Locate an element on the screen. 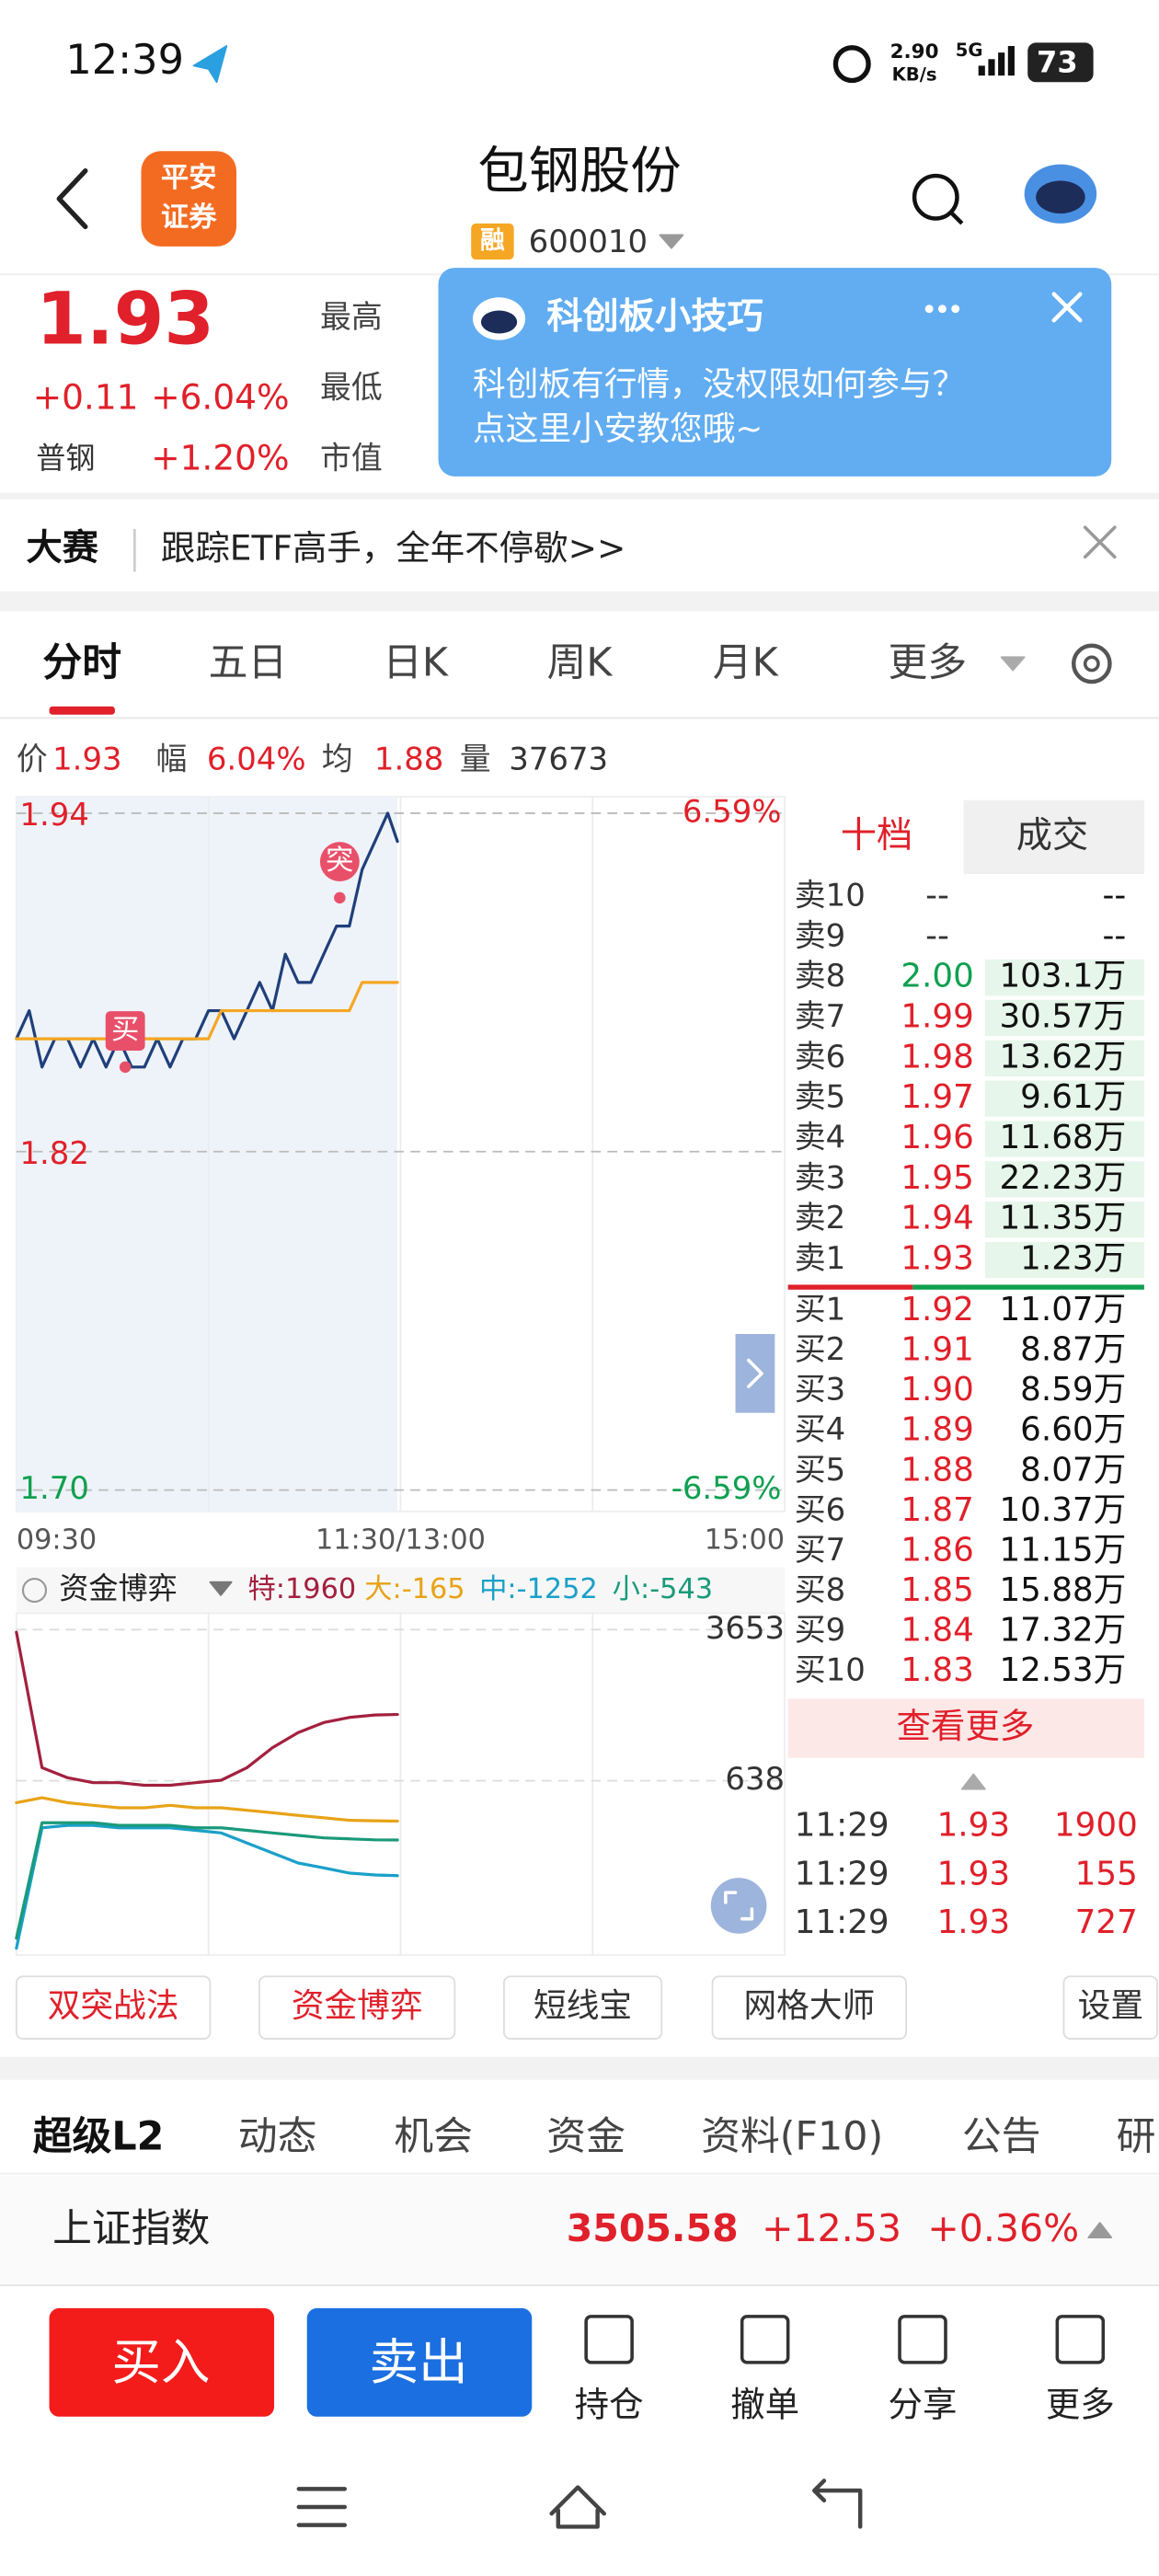  action-label: 持仓 is located at coordinates (609, 2405).